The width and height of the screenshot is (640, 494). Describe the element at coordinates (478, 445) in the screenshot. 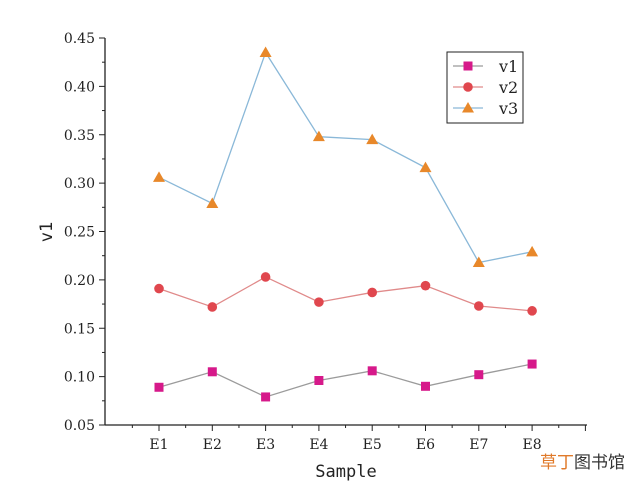

I see `x-tick-label: E7` at that location.